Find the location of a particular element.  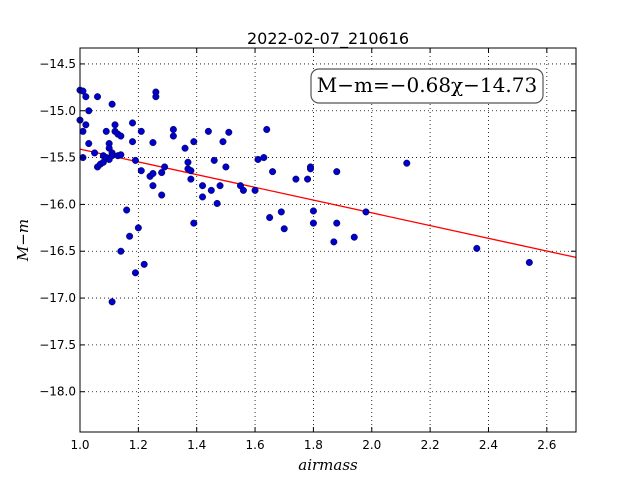

x-tick-label: 1.4 is located at coordinates (196, 445).